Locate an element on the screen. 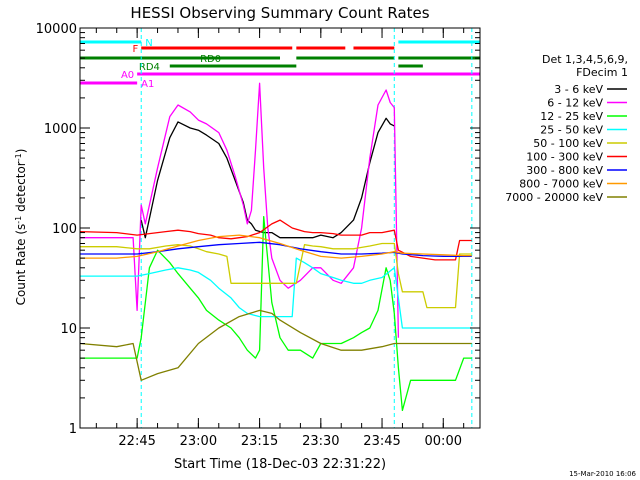 The height and width of the screenshot is (480, 640). y-tick-label-4: 1000 is located at coordinates (60, 129).